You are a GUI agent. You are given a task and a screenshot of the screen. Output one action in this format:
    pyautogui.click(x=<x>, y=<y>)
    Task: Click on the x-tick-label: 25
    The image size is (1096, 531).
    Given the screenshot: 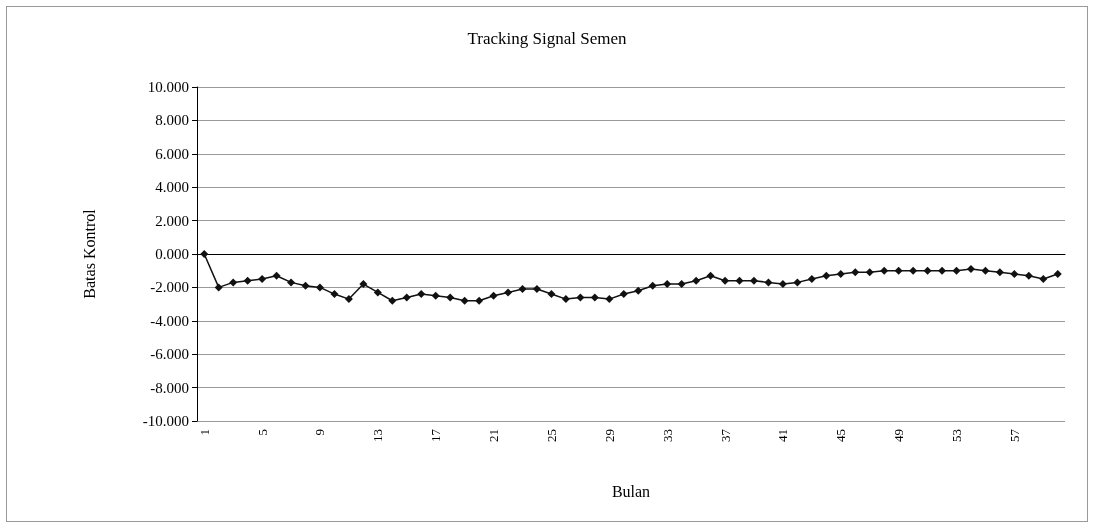 What is the action you would take?
    pyautogui.click(x=551, y=435)
    